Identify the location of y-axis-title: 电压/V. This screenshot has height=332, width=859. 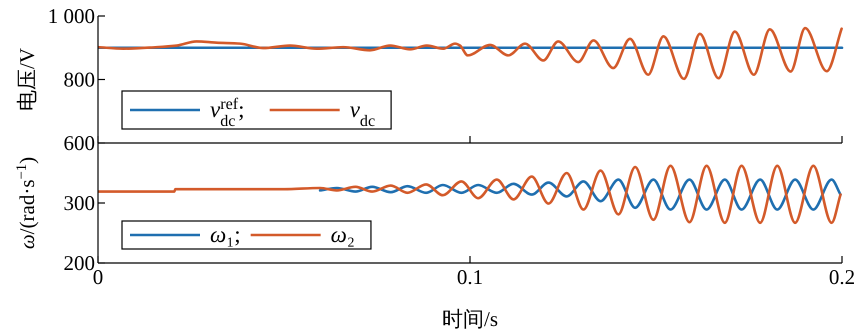
(27, 79).